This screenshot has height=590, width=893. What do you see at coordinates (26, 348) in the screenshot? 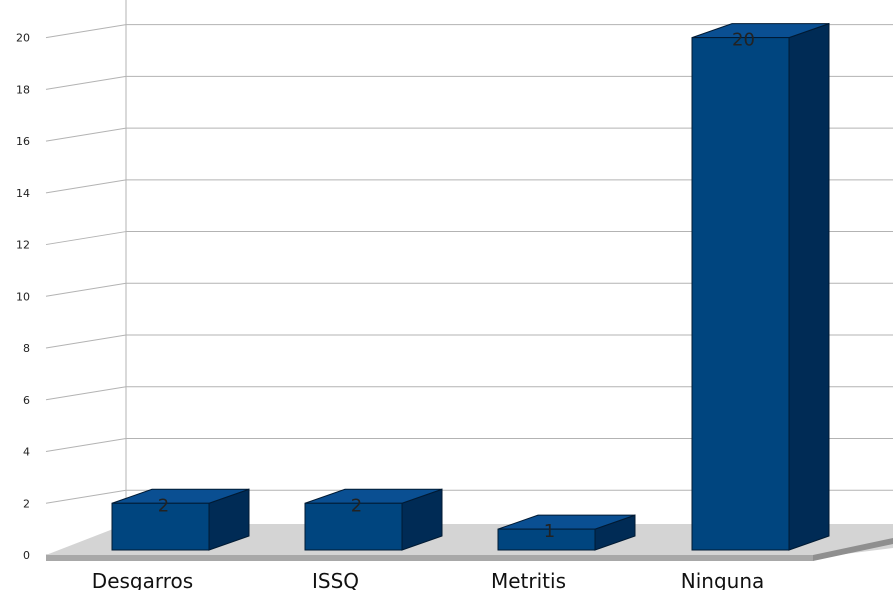
I see `y-tick-label: 8` at bounding box center [26, 348].